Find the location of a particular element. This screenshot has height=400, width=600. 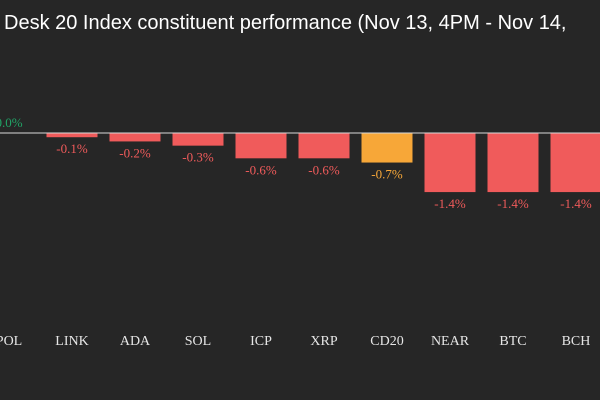

x-tick-label: SOL is located at coordinates (198, 341).